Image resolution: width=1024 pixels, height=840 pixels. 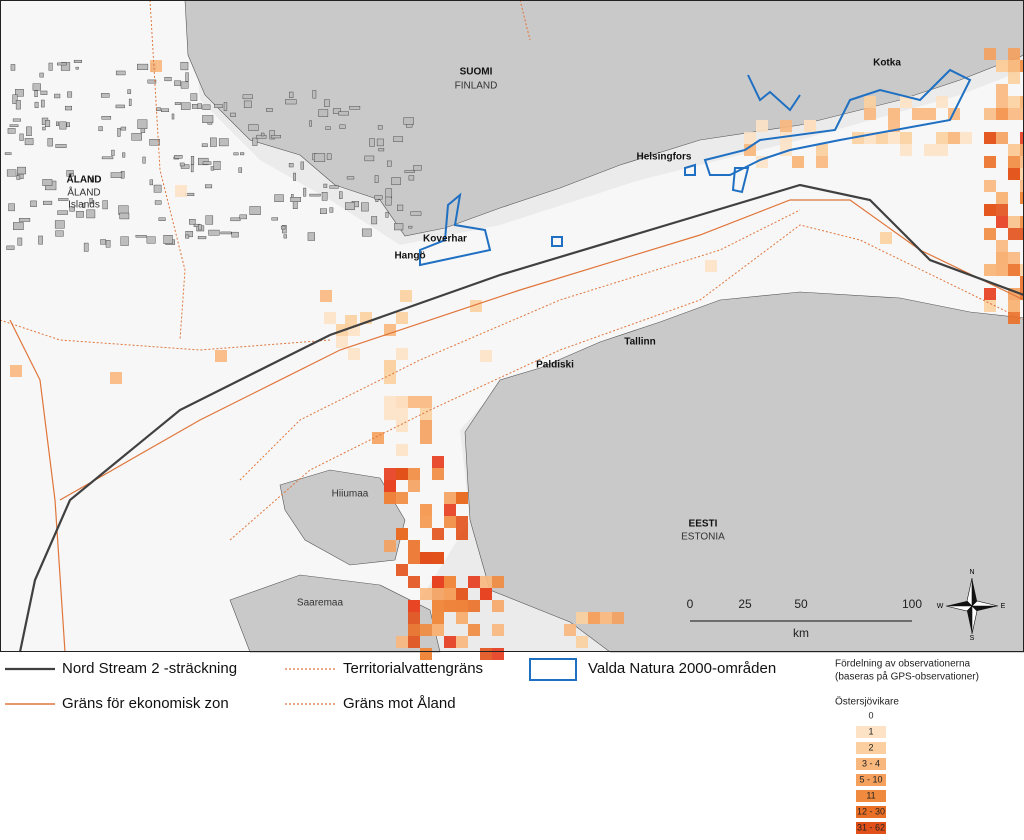 What do you see at coordinates (867, 702) in the screenshot?
I see `legend-species: Östersjövikare` at bounding box center [867, 702].